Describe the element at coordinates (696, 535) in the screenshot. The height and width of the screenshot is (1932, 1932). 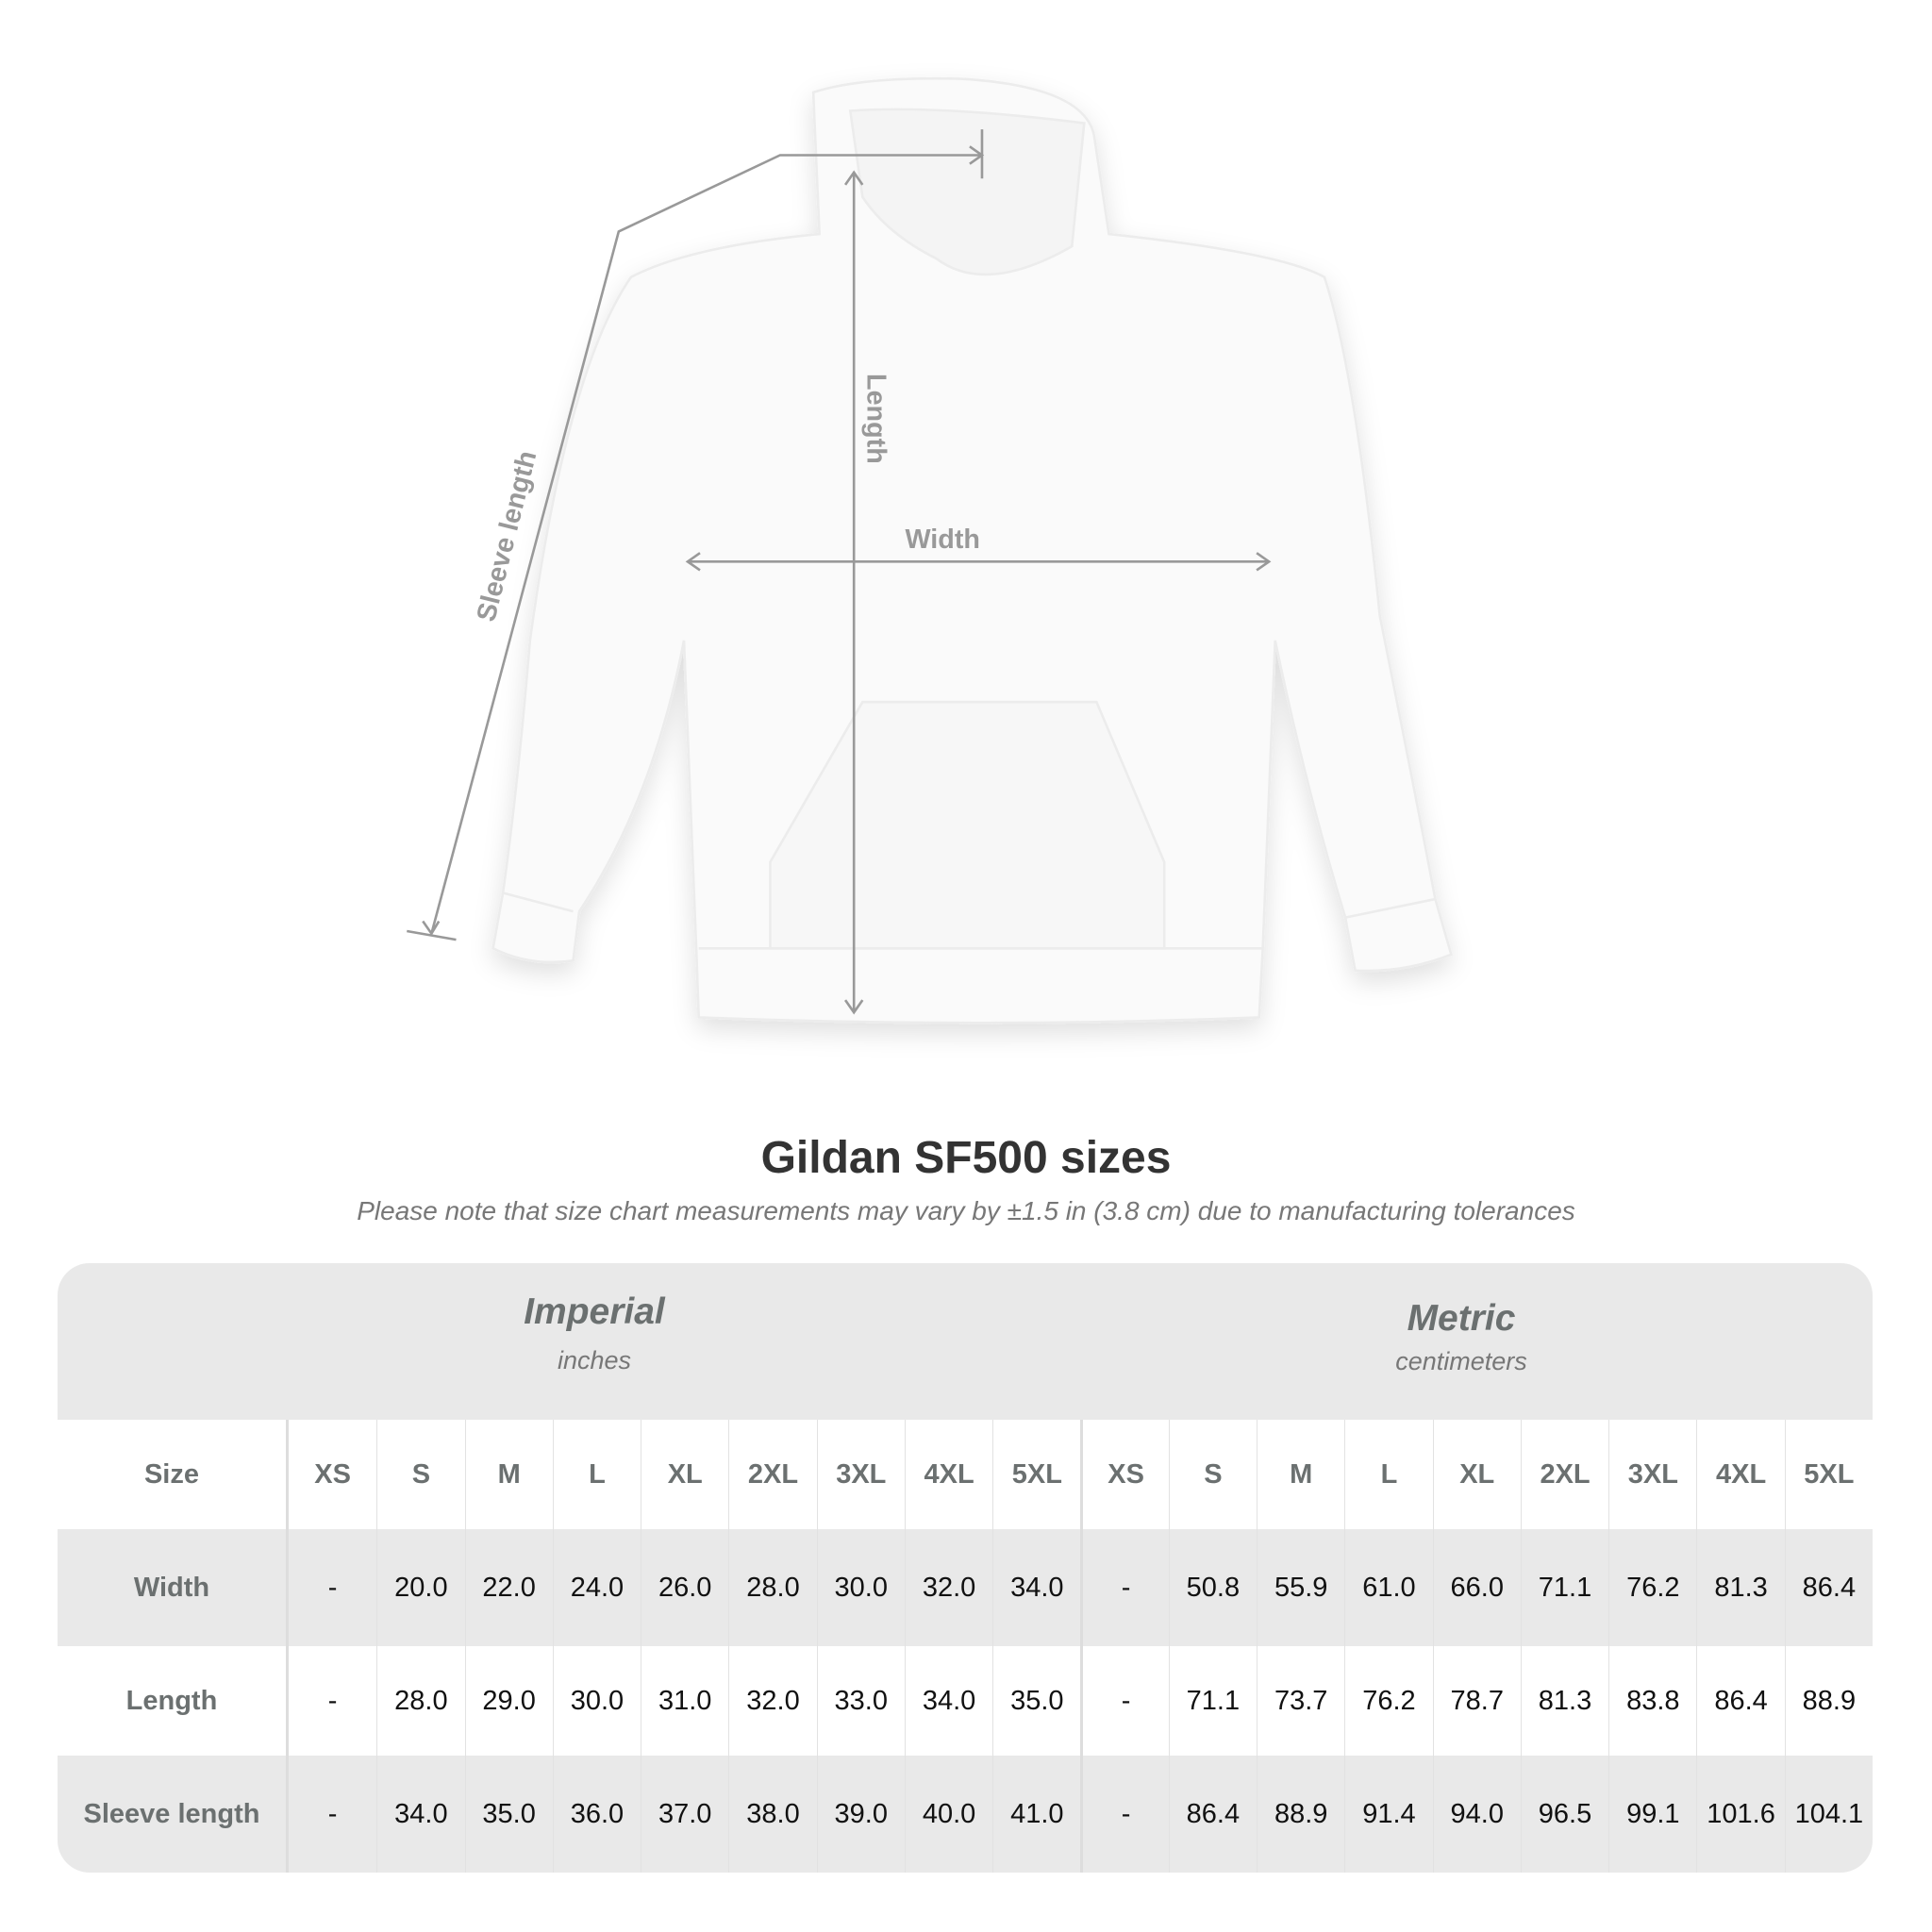
I see `sleeve-length-dimension-line` at that location.